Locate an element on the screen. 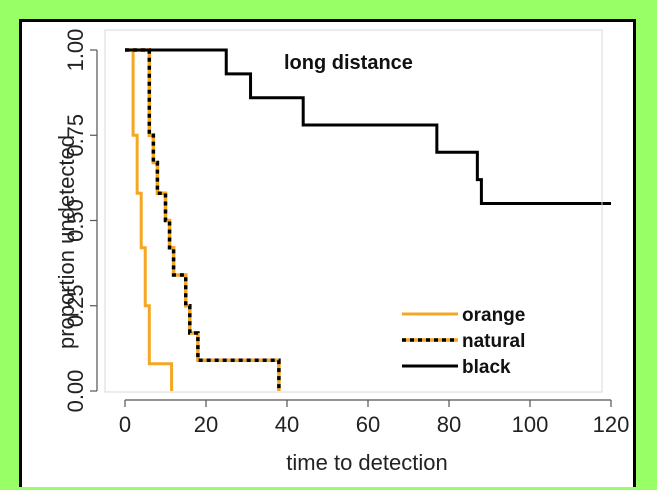  y-tick-label: 0.50 is located at coordinates (75, 220).